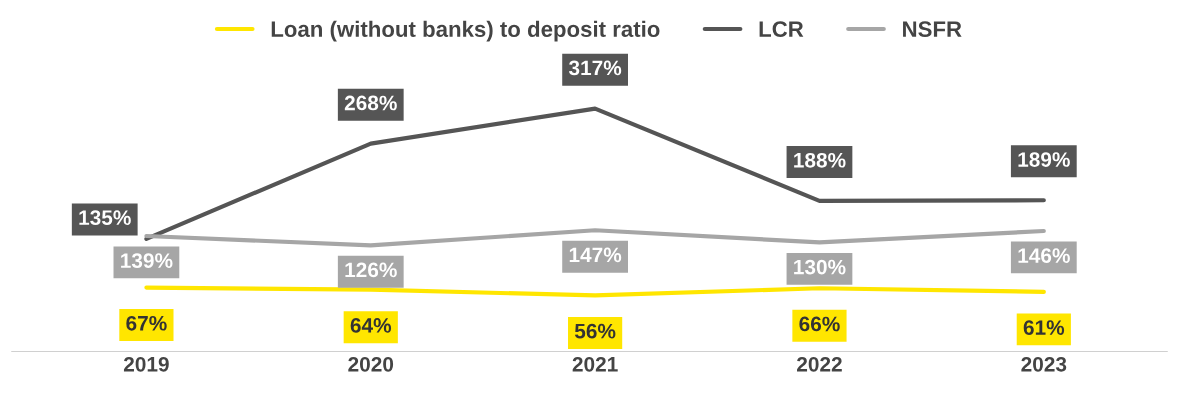 This screenshot has height=404, width=1179. I want to click on x-tick-label: 2020, so click(371, 364).